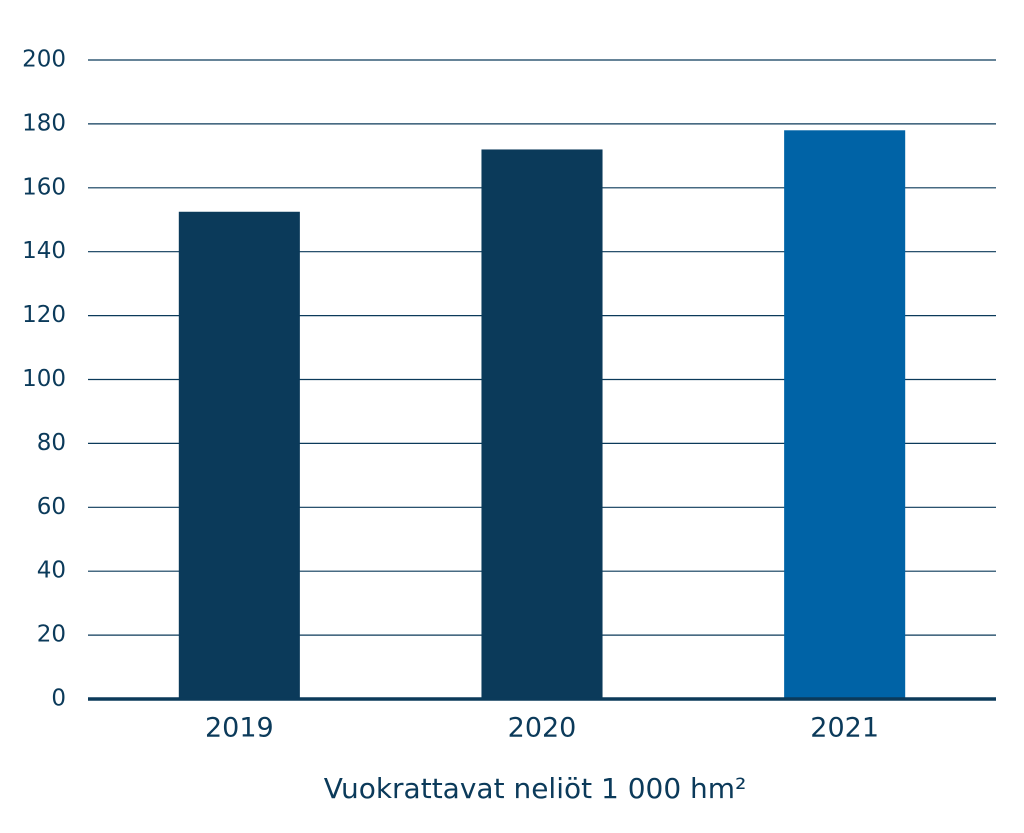 The image size is (1024, 833). Describe the element at coordinates (44, 60) in the screenshot. I see `y-tick-label: 200` at that location.